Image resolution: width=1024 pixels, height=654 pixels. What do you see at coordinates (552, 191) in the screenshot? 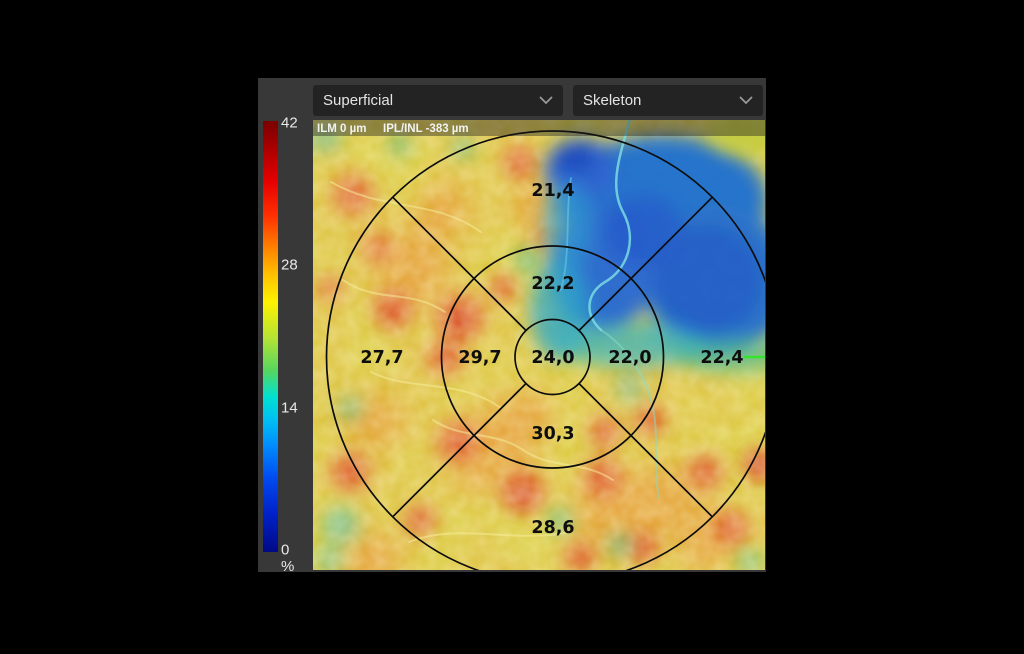
I see `sector-value-outer-top: 21,4` at bounding box center [552, 191].